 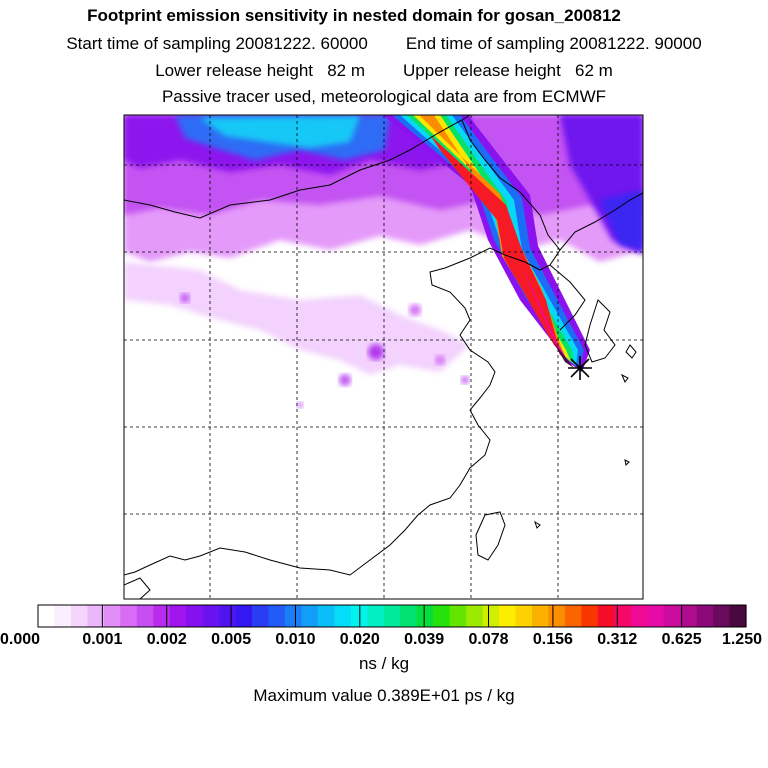 I want to click on colorbar, so click(x=392, y=616).